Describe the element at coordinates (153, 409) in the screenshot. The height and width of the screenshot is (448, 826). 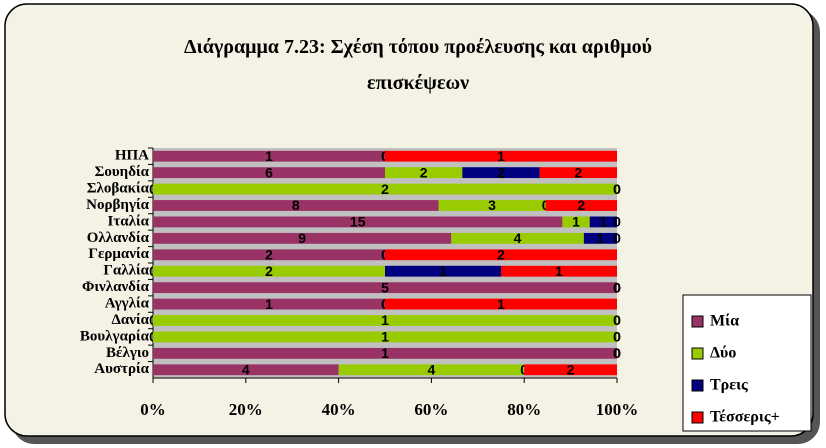
I see `x-tick-label: 0%` at that location.